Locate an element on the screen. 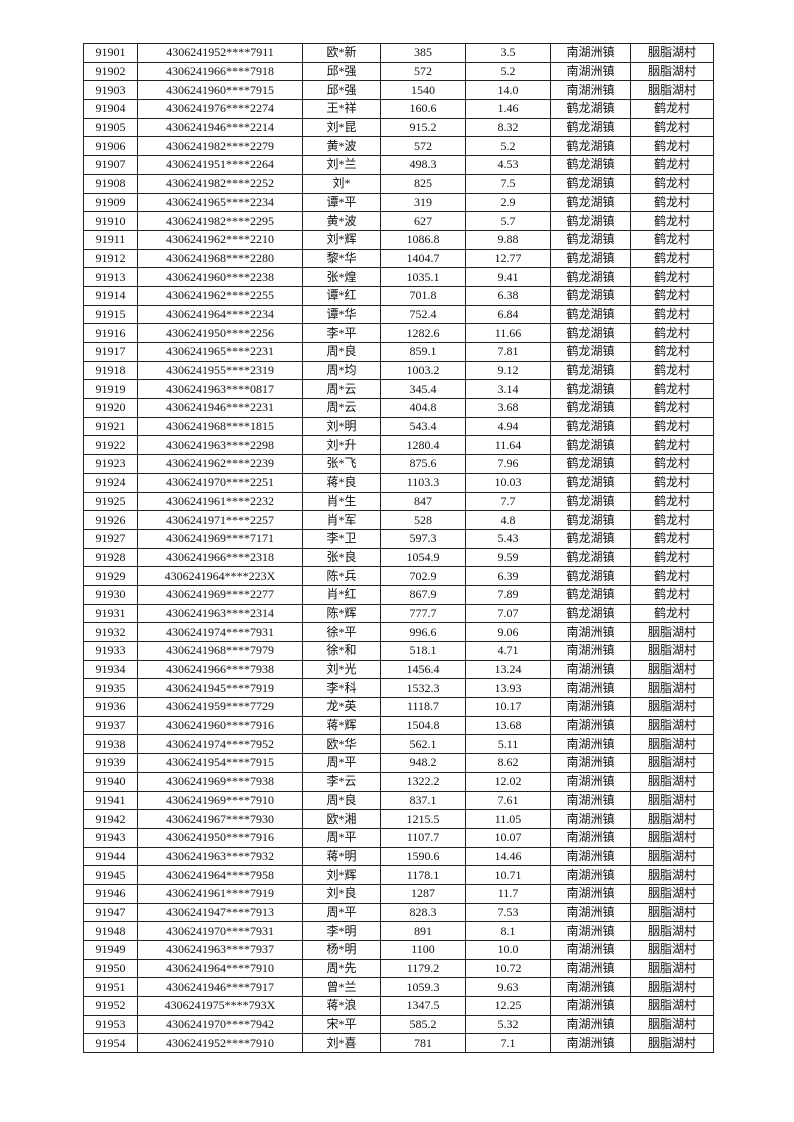 Image resolution: width=794 pixels, height=1122 pixels. serial-cell: 91922 is located at coordinates (110, 445).